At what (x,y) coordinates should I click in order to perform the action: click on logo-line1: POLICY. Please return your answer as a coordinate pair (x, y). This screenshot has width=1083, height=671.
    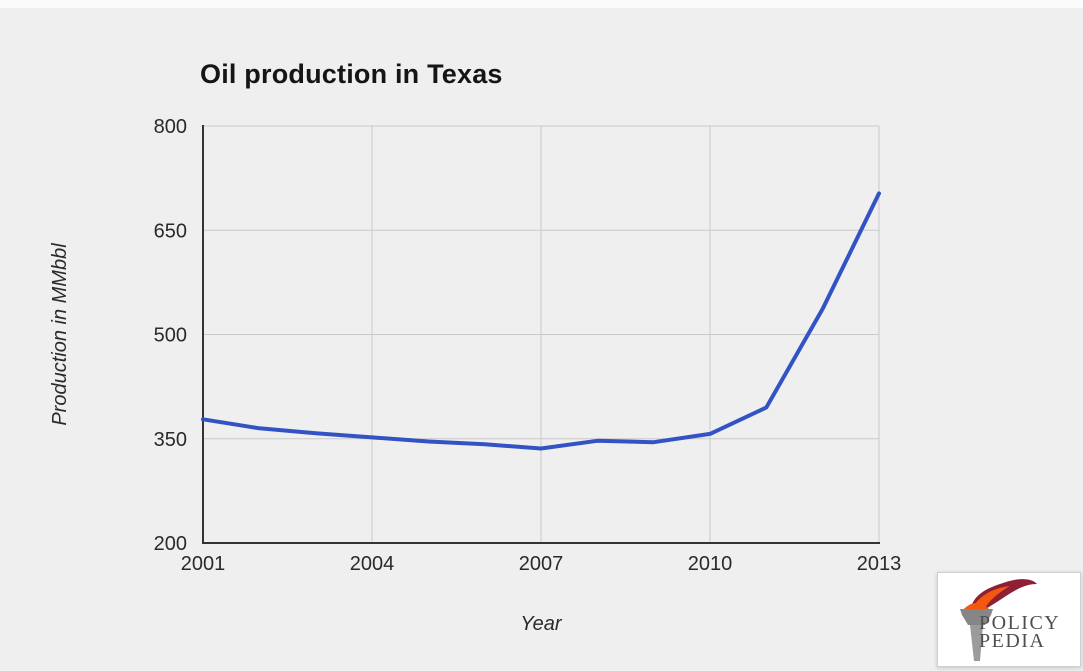
    Looking at the image, I should click on (1020, 623).